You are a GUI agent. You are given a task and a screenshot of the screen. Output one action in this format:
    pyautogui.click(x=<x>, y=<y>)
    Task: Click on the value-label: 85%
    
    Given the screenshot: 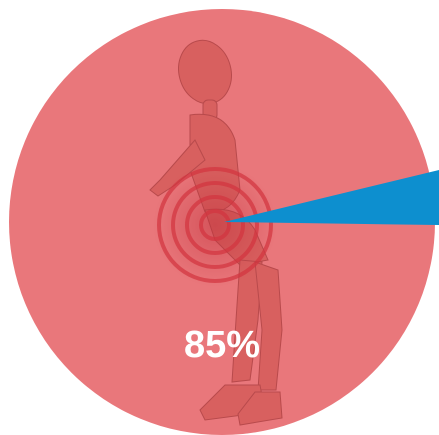 What is the action you would take?
    pyautogui.click(x=222, y=345)
    